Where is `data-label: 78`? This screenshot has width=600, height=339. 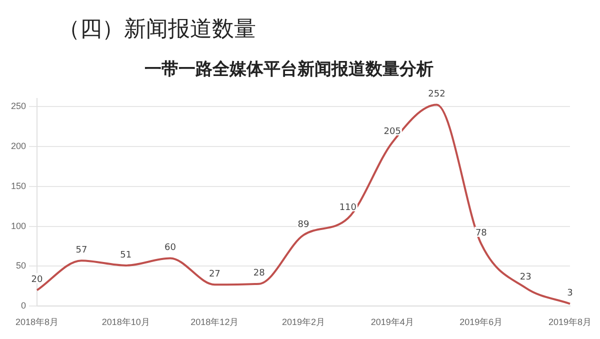
data-label: 78 is located at coordinates (481, 233).